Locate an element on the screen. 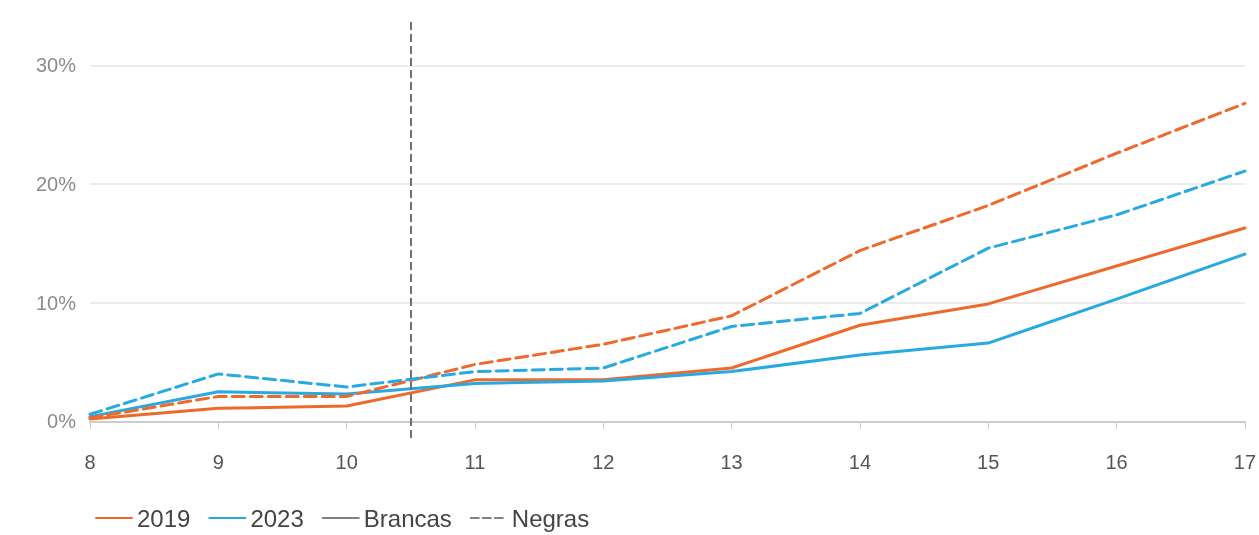  legend-label: Brancas is located at coordinates (407, 518).